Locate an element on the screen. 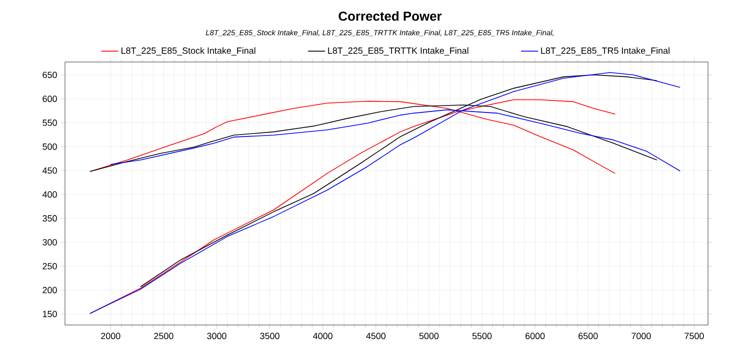  y-tick-label: 600 is located at coordinates (49, 99).